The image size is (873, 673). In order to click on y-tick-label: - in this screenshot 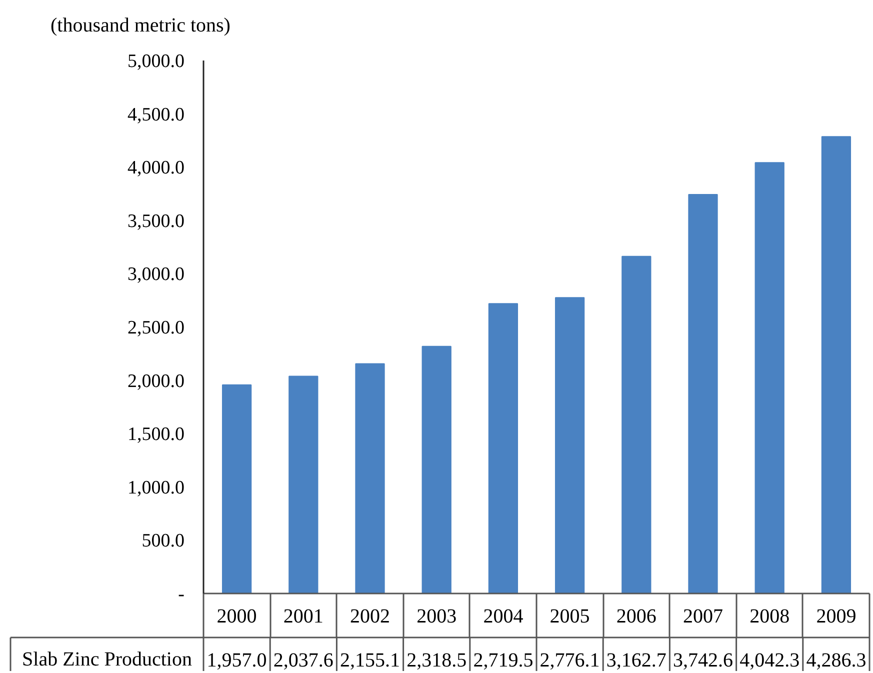, I will do `click(181, 594)`.